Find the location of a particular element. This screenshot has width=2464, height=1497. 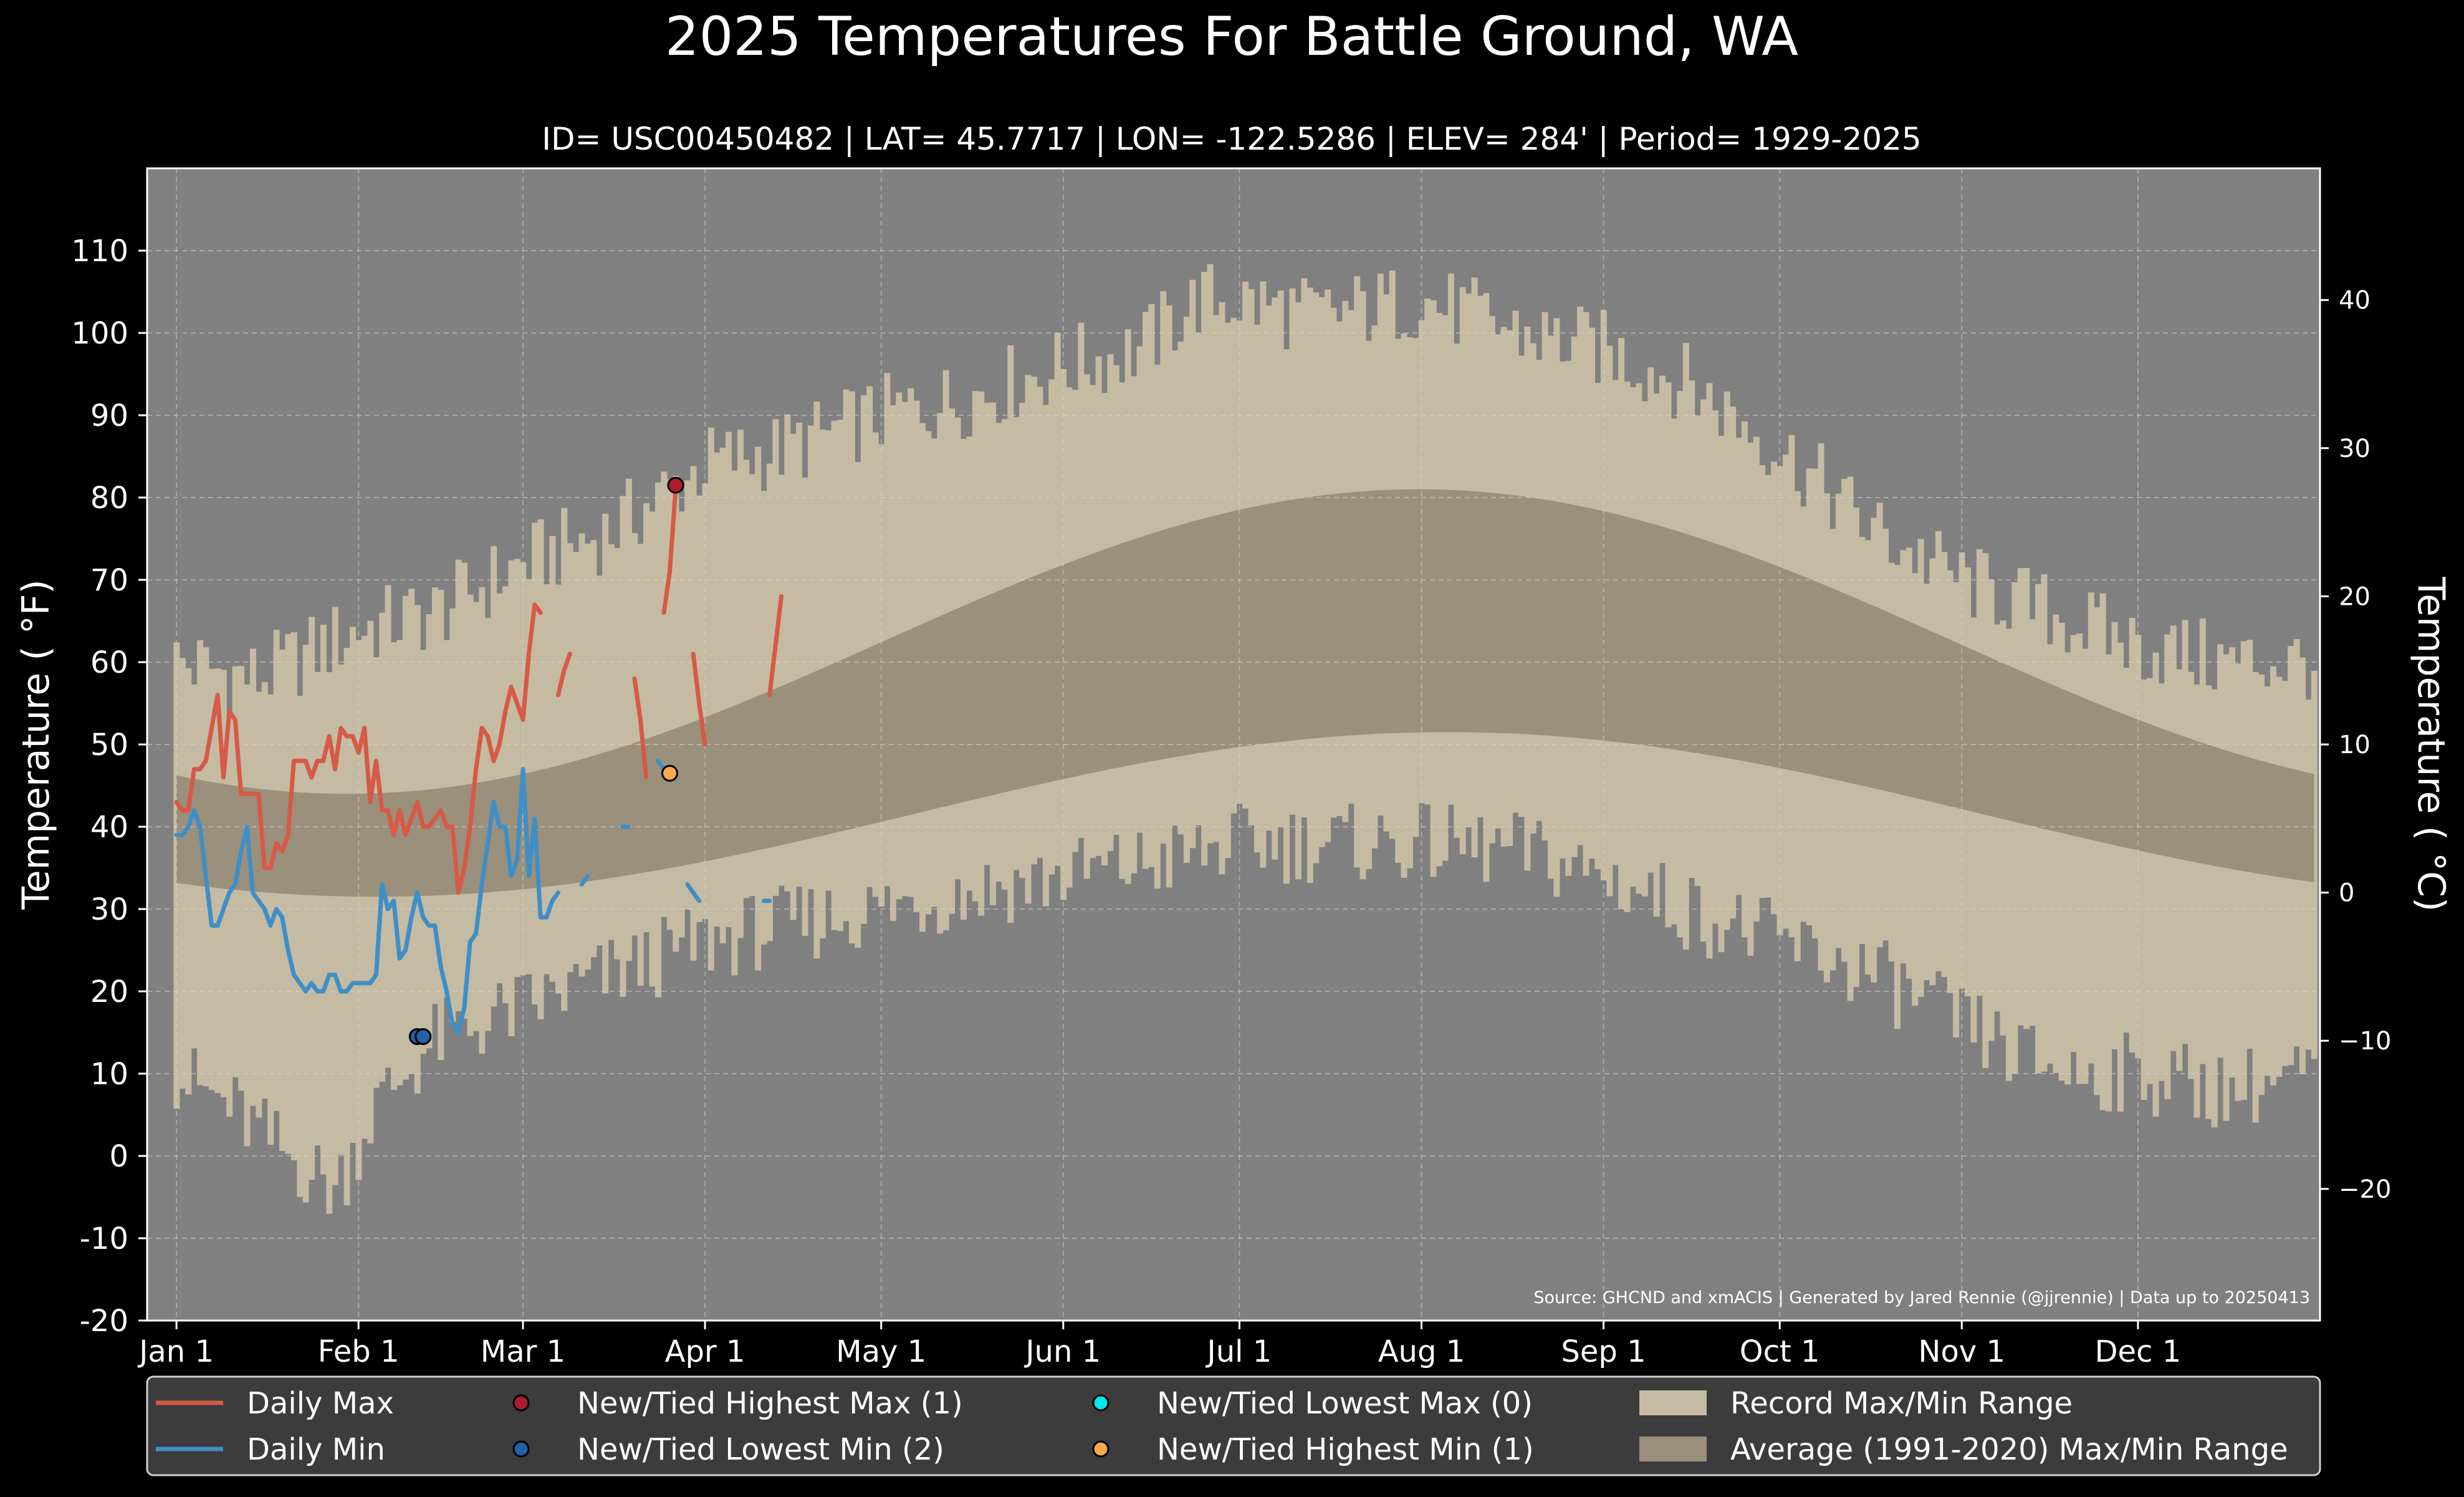

x-tick-label: Oct 1 is located at coordinates (1780, 1351).